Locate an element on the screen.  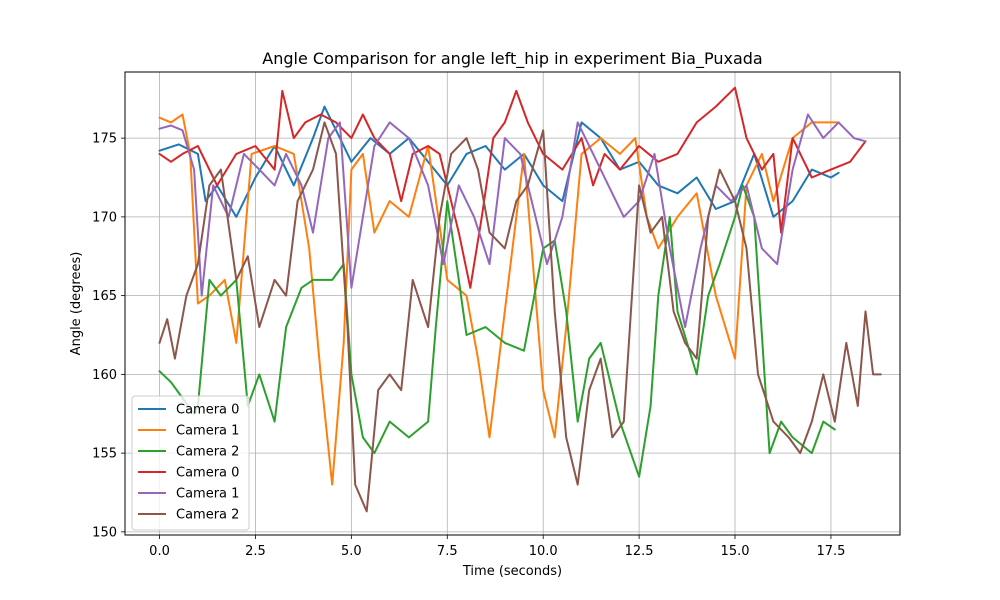
x-tick-label: 12.5 is located at coordinates (639, 551).